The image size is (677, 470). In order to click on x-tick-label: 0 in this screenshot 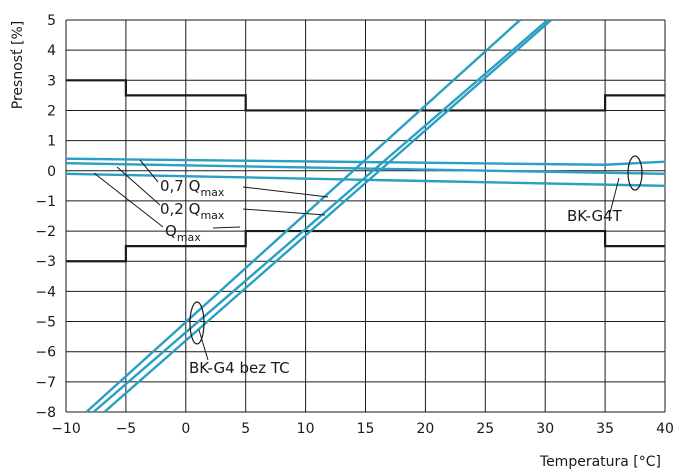, I will do `click(185, 429)`.